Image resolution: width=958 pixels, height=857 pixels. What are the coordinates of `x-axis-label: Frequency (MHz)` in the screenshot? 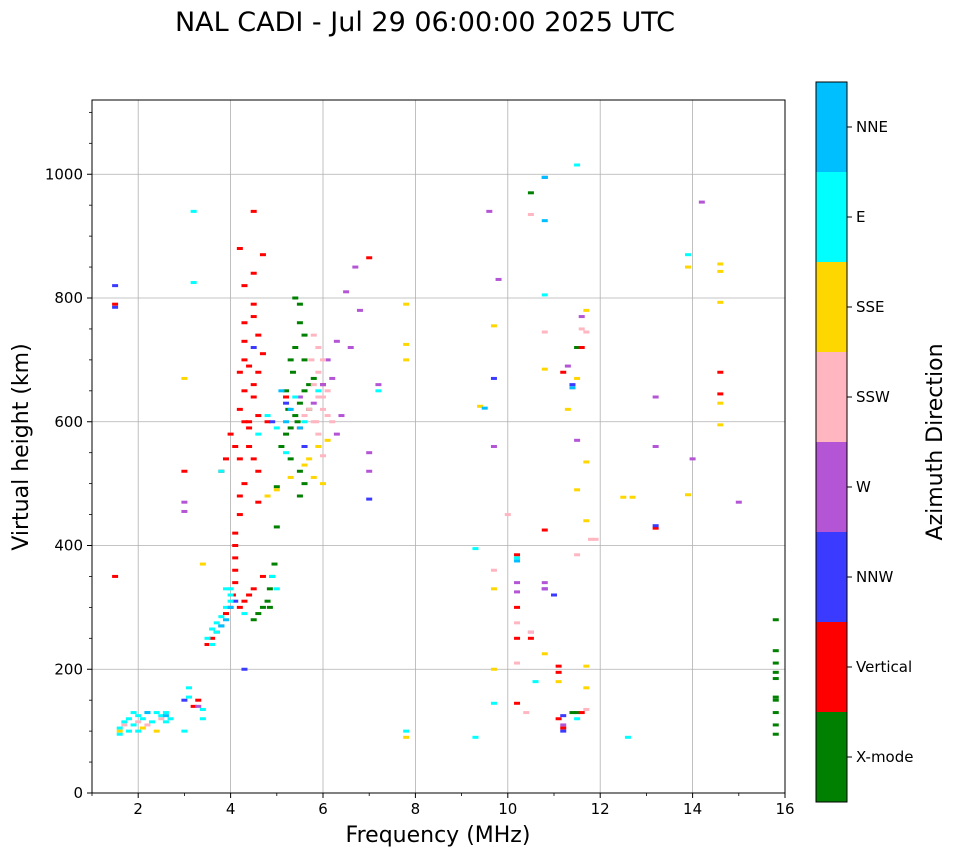 It's located at (438, 835).